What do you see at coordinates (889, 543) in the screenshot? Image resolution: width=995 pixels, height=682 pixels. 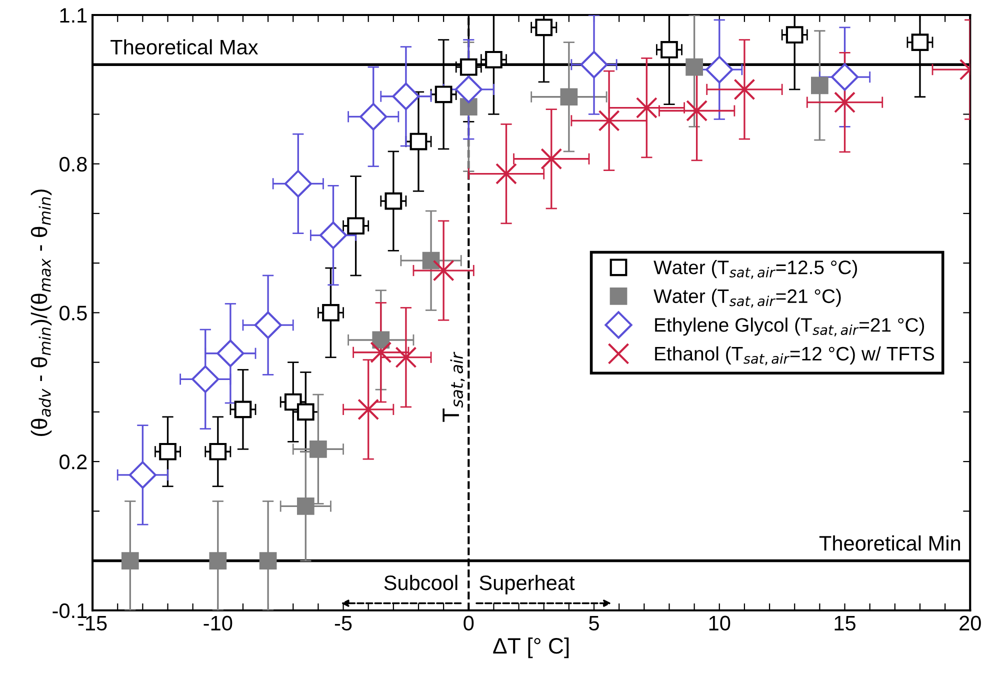 I see `ref-line-label: Theoretical Min` at bounding box center [889, 543].